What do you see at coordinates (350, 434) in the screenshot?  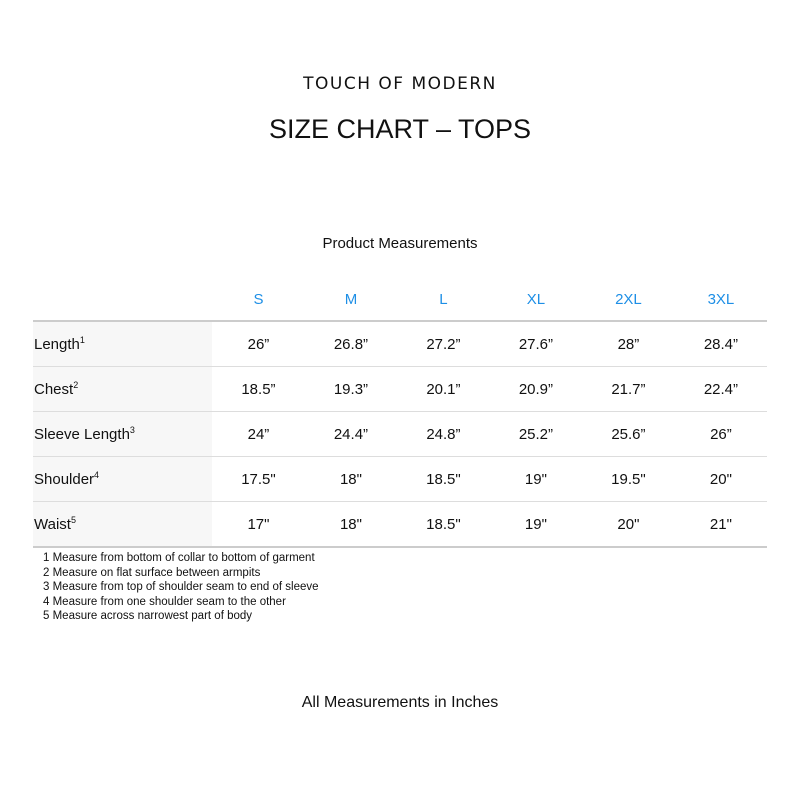 I see `measurement-cell: 24.4”` at bounding box center [350, 434].